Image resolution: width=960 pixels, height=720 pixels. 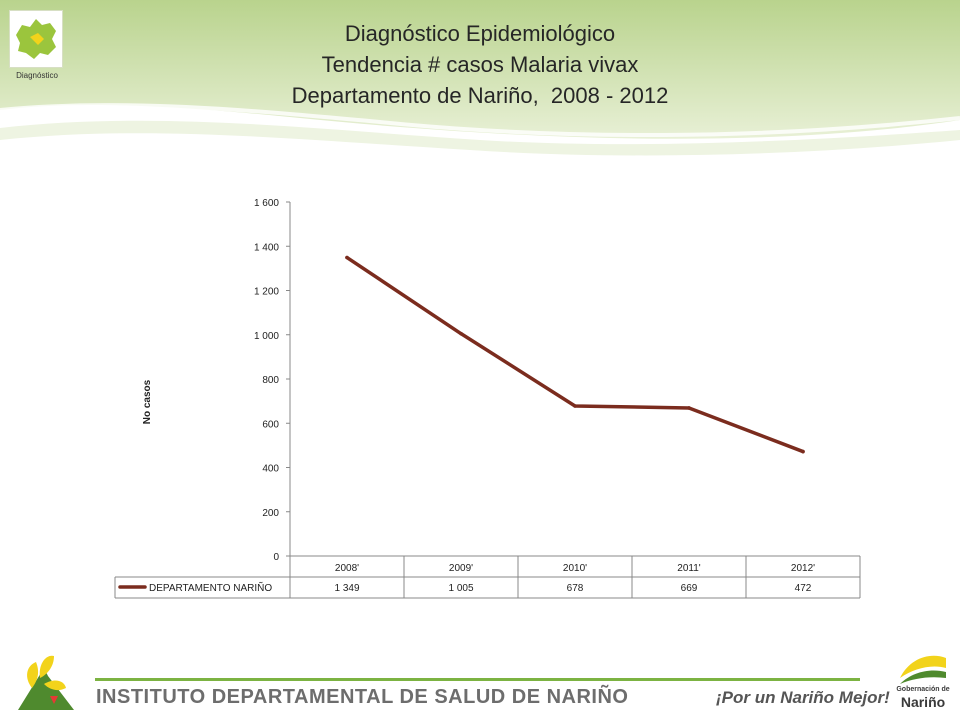 I want to click on x-category-label: 2009', so click(x=461, y=568).